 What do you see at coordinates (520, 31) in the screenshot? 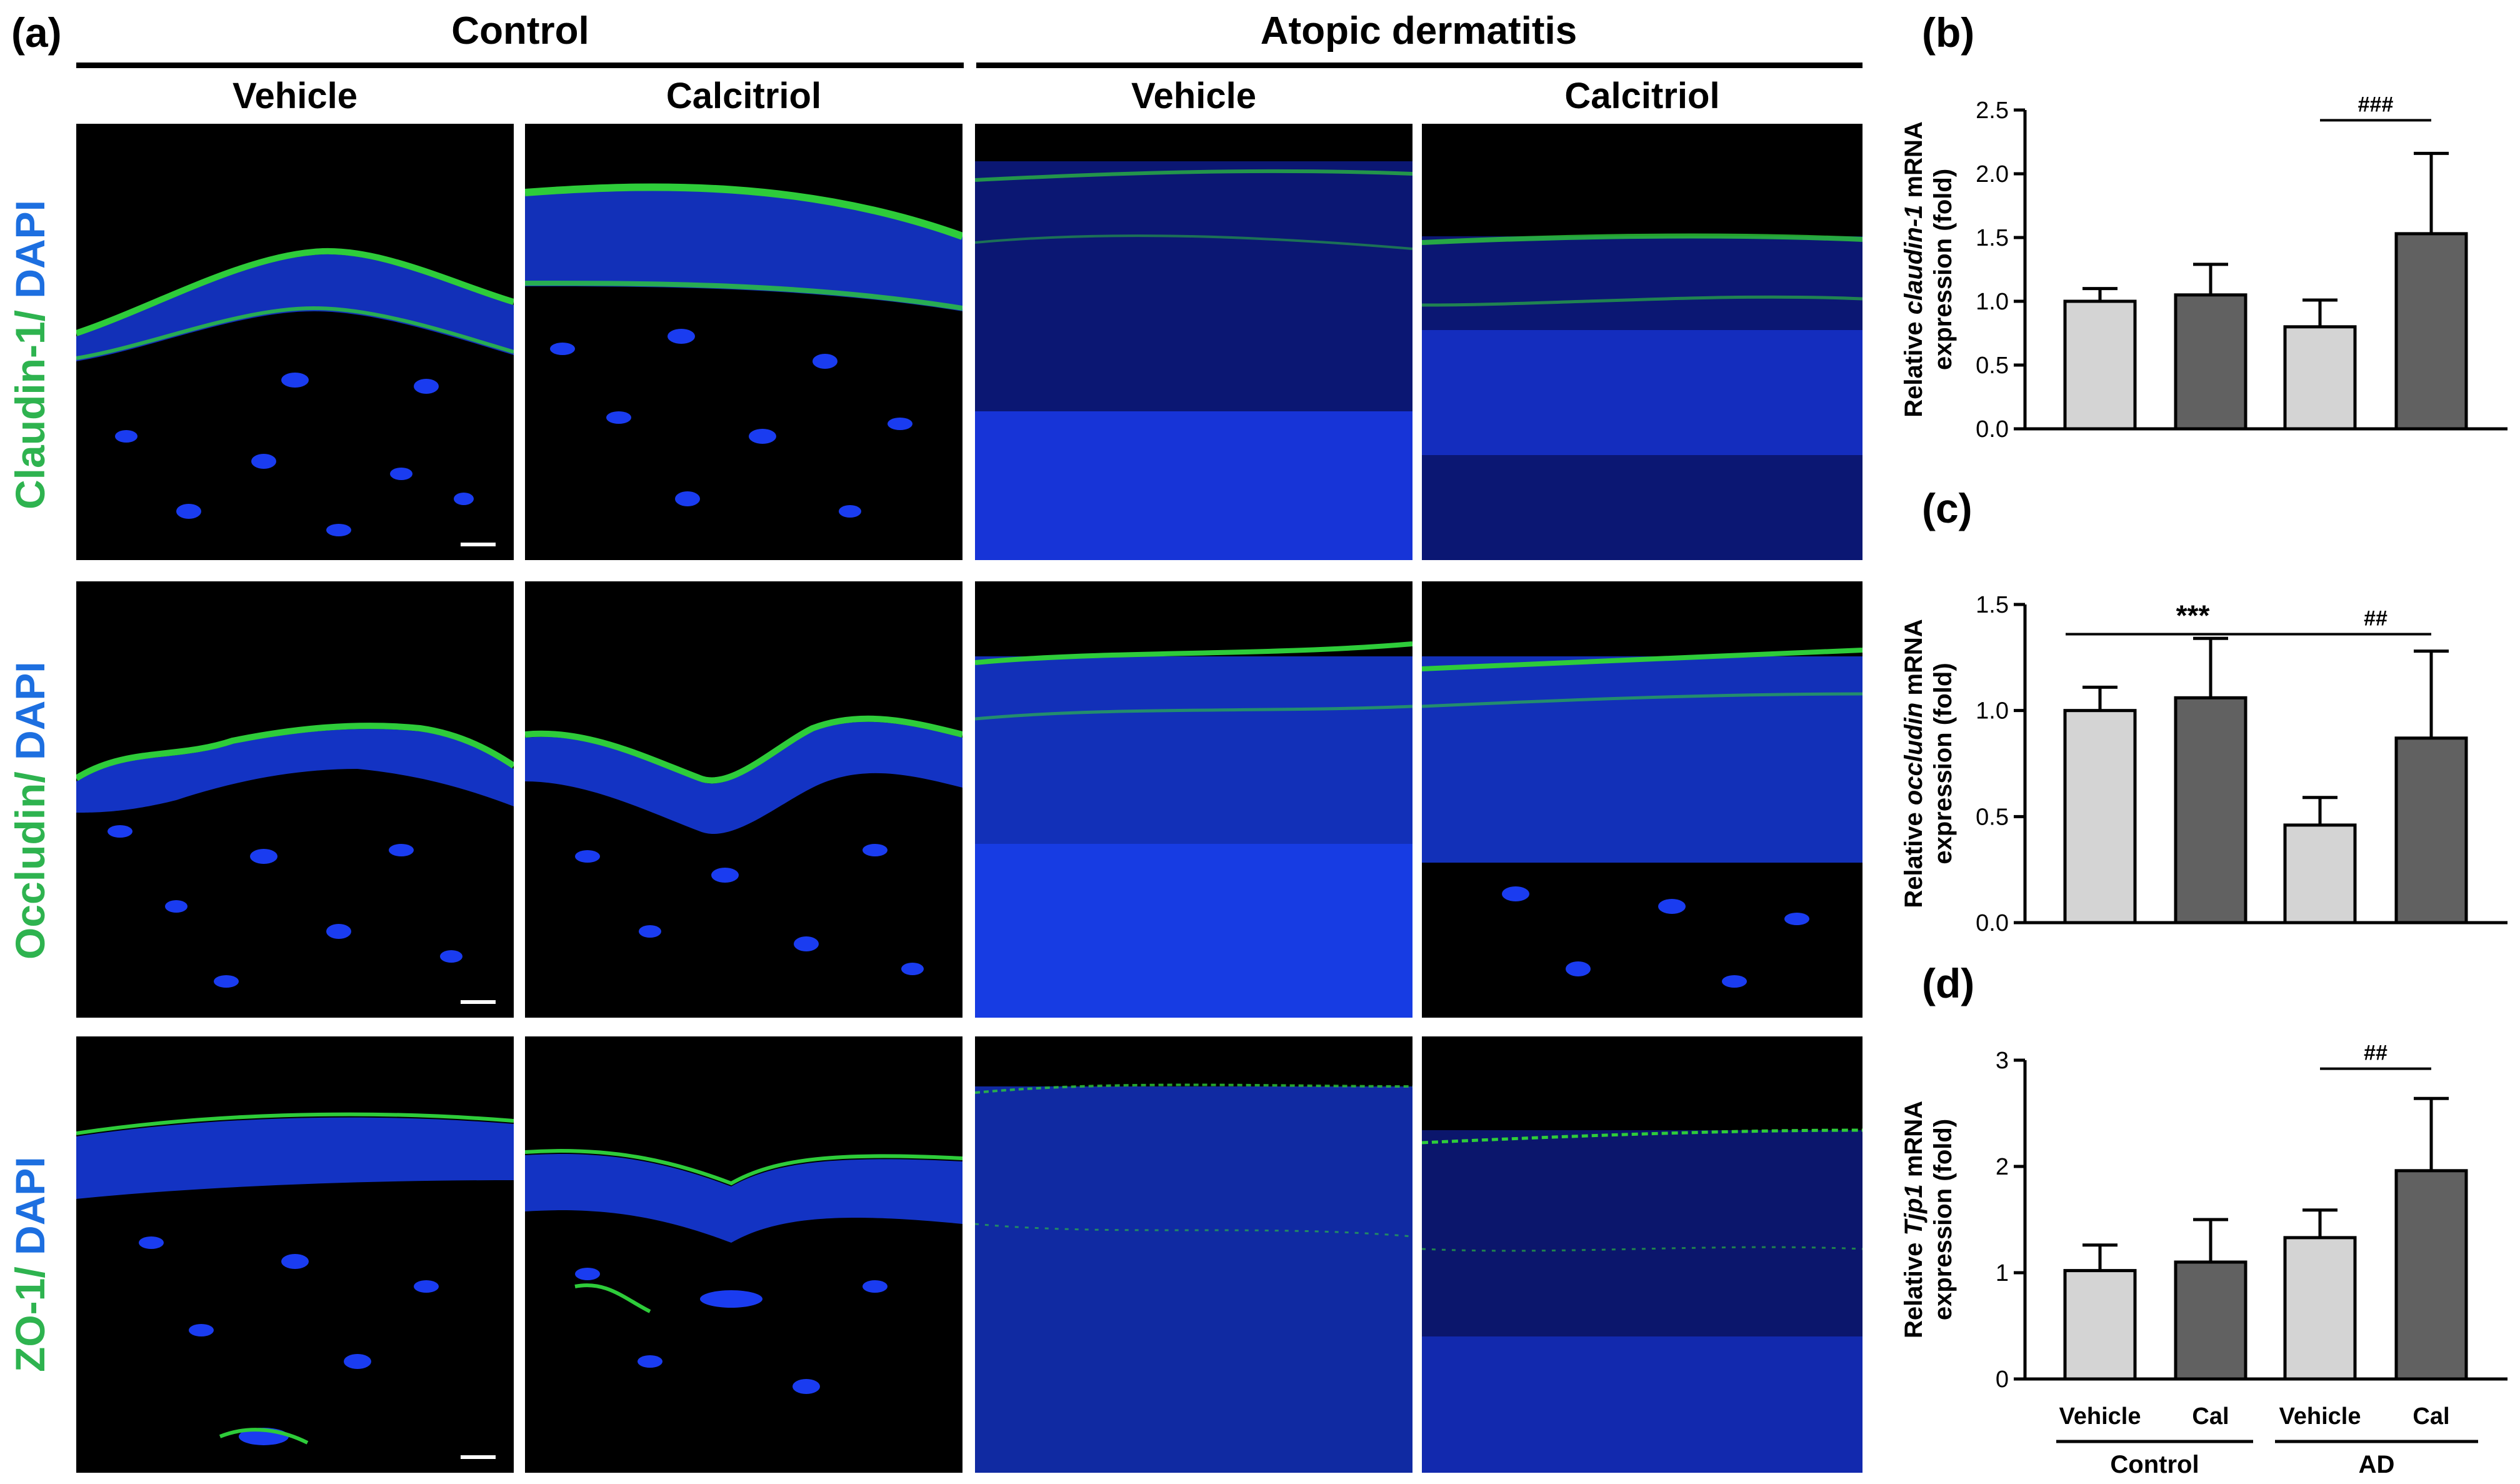
I see `group-title-control: Control` at bounding box center [520, 31].